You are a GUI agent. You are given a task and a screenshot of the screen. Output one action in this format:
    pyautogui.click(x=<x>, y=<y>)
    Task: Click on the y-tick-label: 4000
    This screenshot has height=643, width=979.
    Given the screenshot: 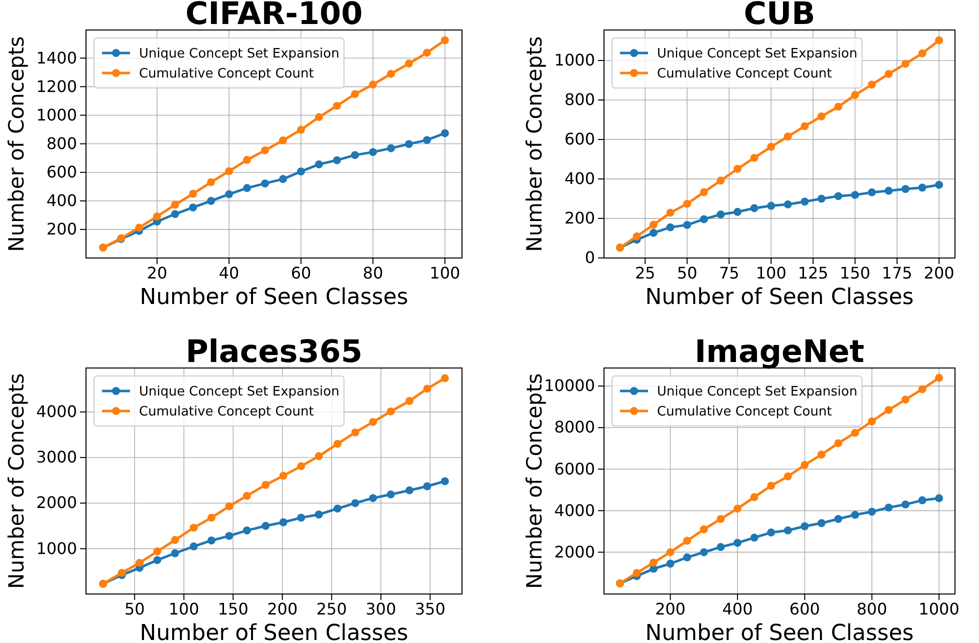 What is the action you would take?
    pyautogui.click(x=574, y=510)
    